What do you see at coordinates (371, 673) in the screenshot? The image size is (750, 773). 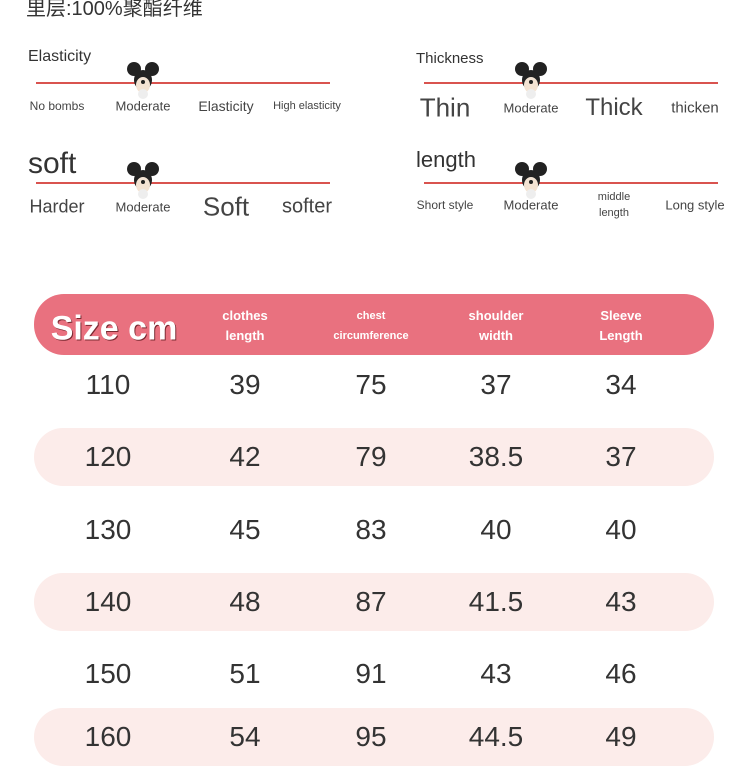 I see `table-cell: 91` at bounding box center [371, 673].